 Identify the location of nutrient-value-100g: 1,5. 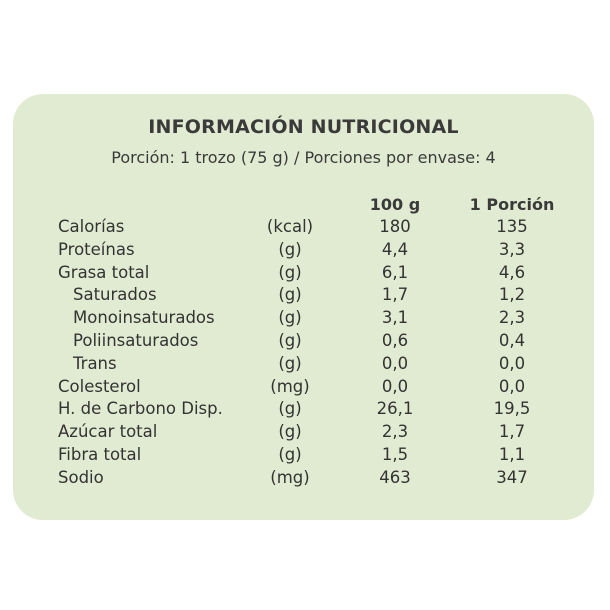
(395, 454).